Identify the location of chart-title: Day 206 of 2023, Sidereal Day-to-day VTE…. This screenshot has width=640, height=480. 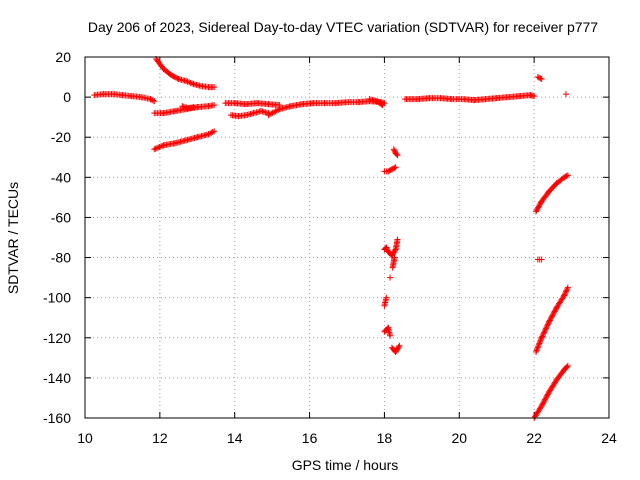
(343, 27).